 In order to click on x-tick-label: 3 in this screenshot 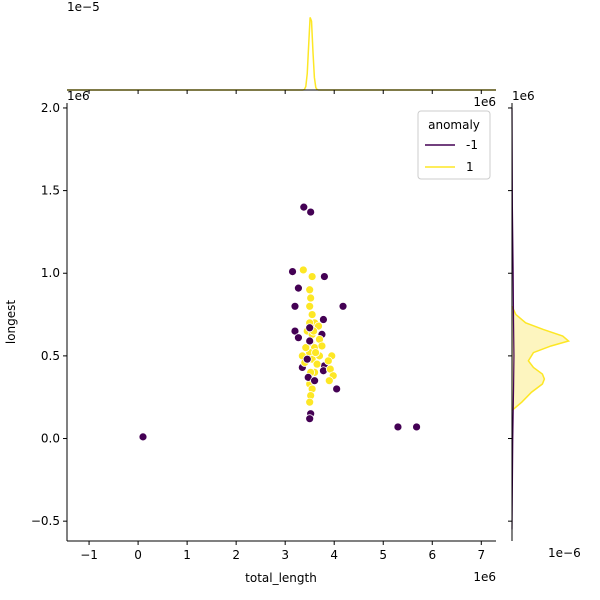, I will do `click(285, 555)`.